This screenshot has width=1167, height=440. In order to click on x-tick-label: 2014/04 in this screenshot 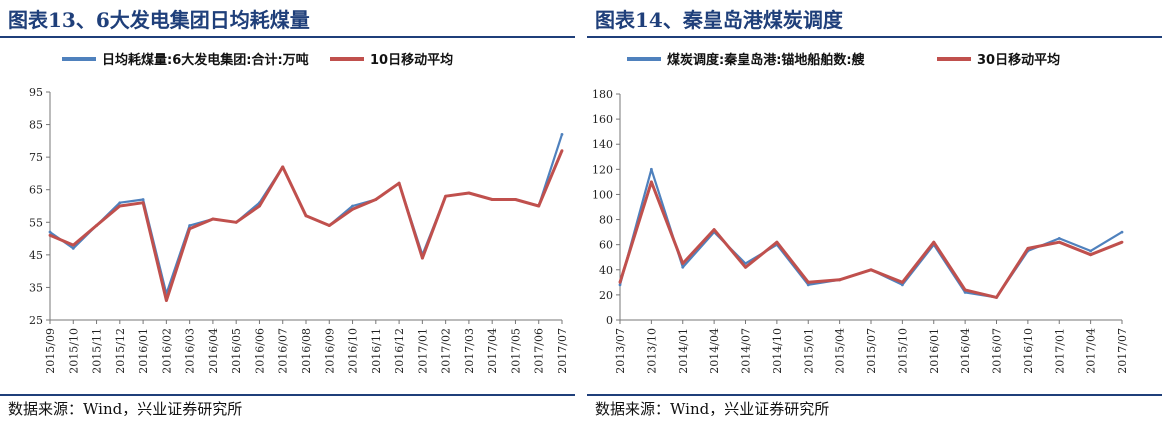, I will do `click(714, 351)`.